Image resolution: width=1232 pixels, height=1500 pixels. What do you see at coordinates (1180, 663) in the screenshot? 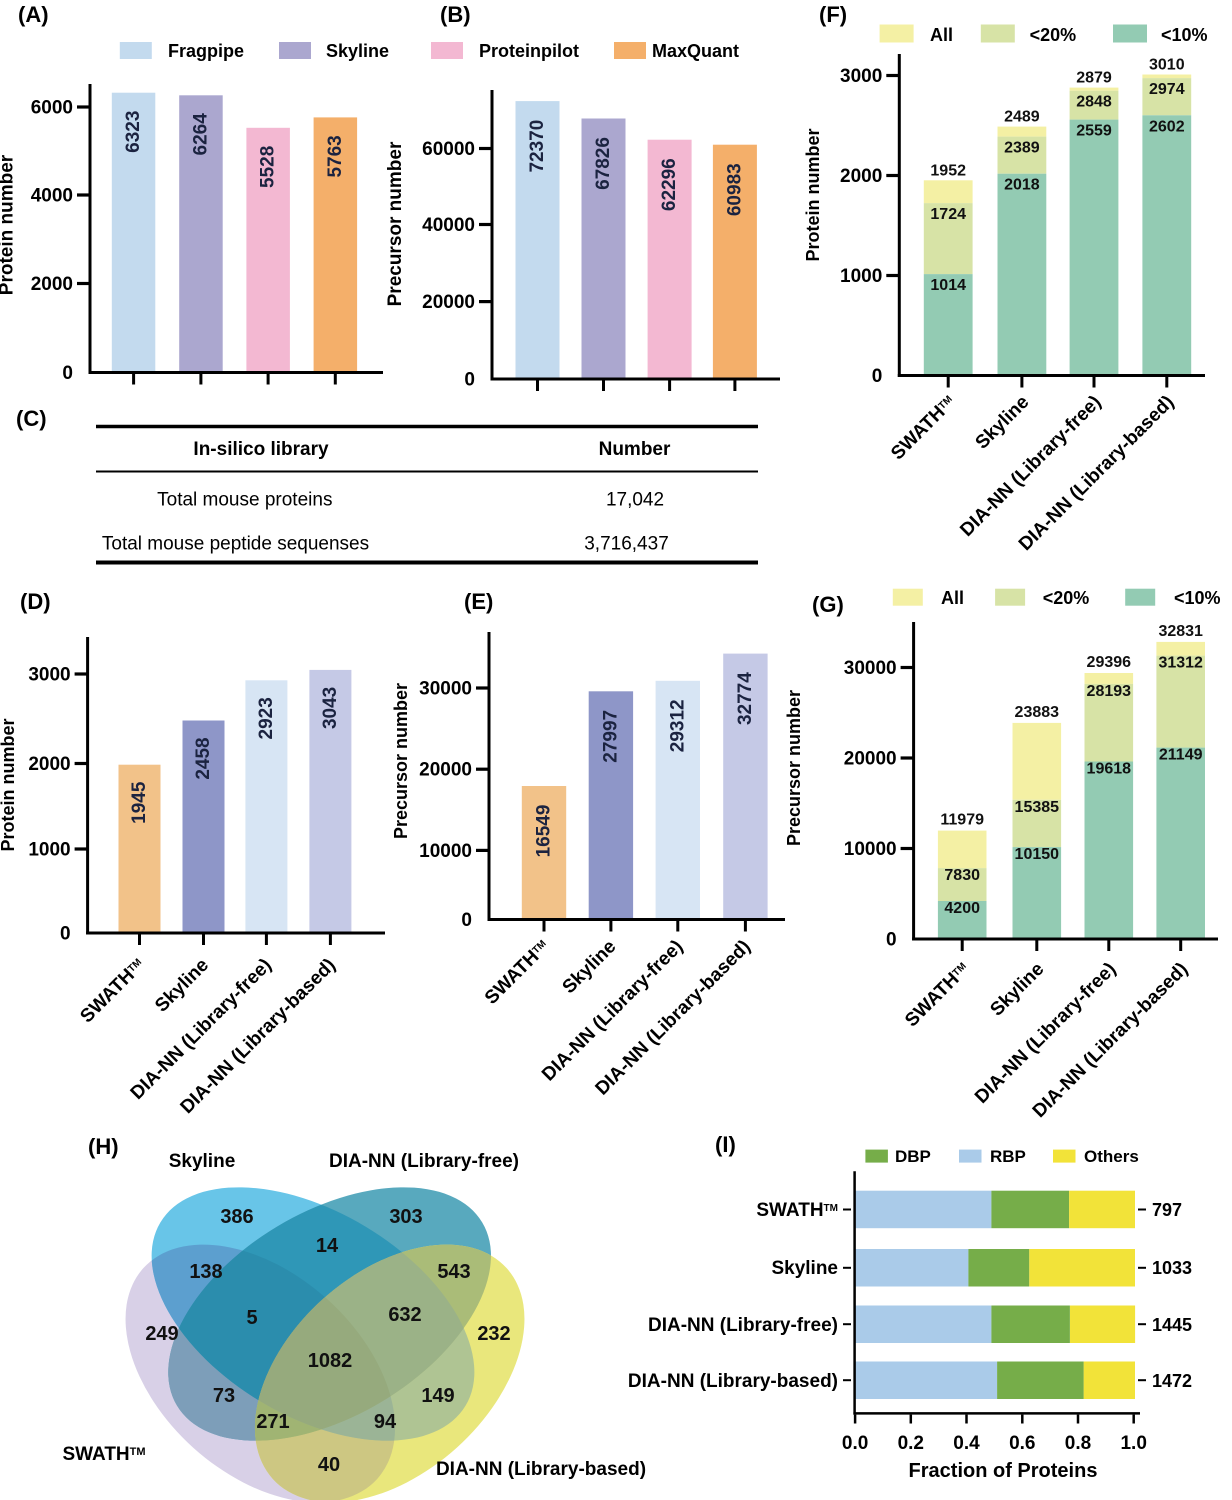
I see `svg-text: 31312` at bounding box center [1180, 663].